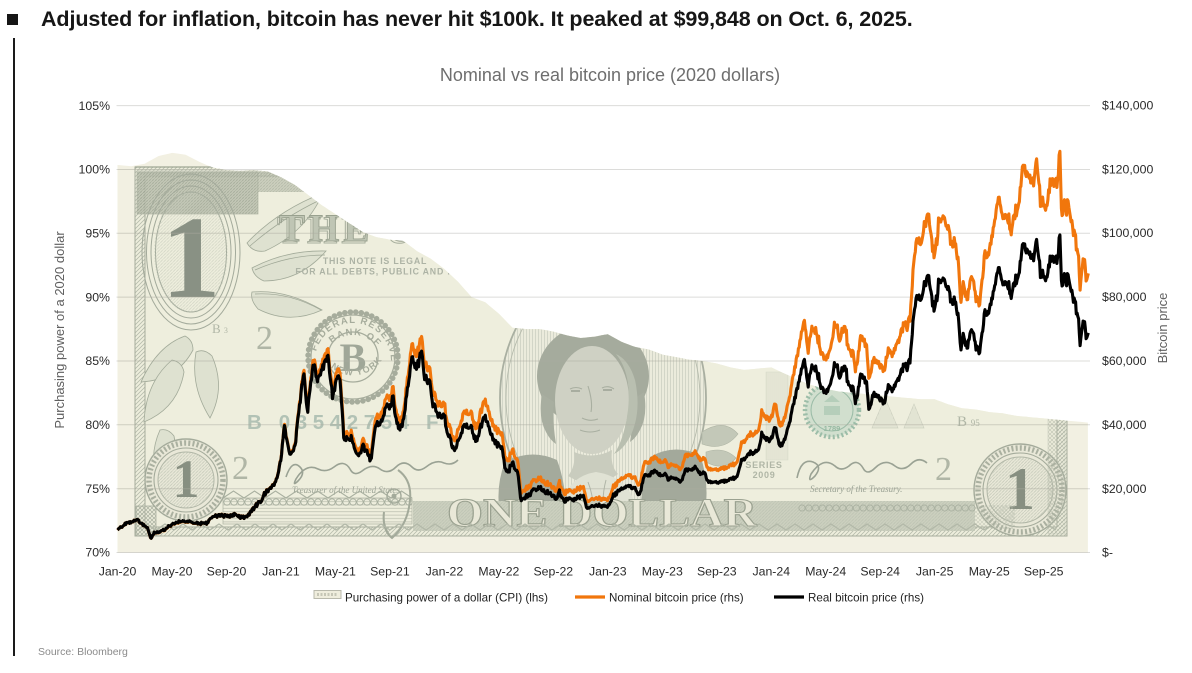 This screenshot has width=1192, height=673. Describe the element at coordinates (989, 572) in the screenshot. I see `svg-text: May-25` at that location.